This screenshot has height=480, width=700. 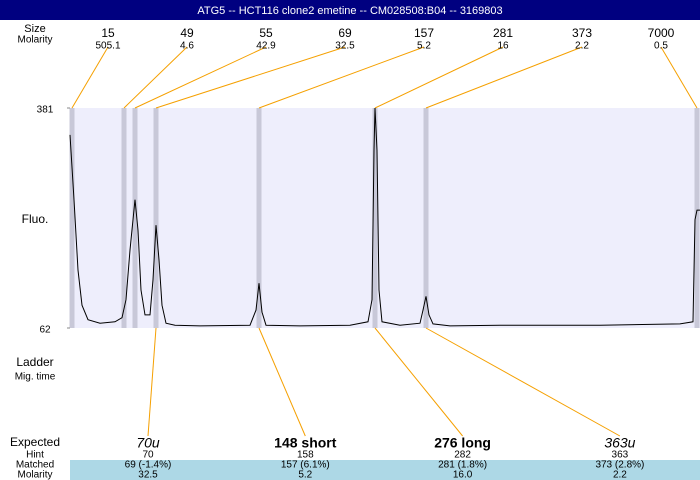 What do you see at coordinates (582, 46) in the screenshot?
I see `ladder-molarity: 2.2` at bounding box center [582, 46].